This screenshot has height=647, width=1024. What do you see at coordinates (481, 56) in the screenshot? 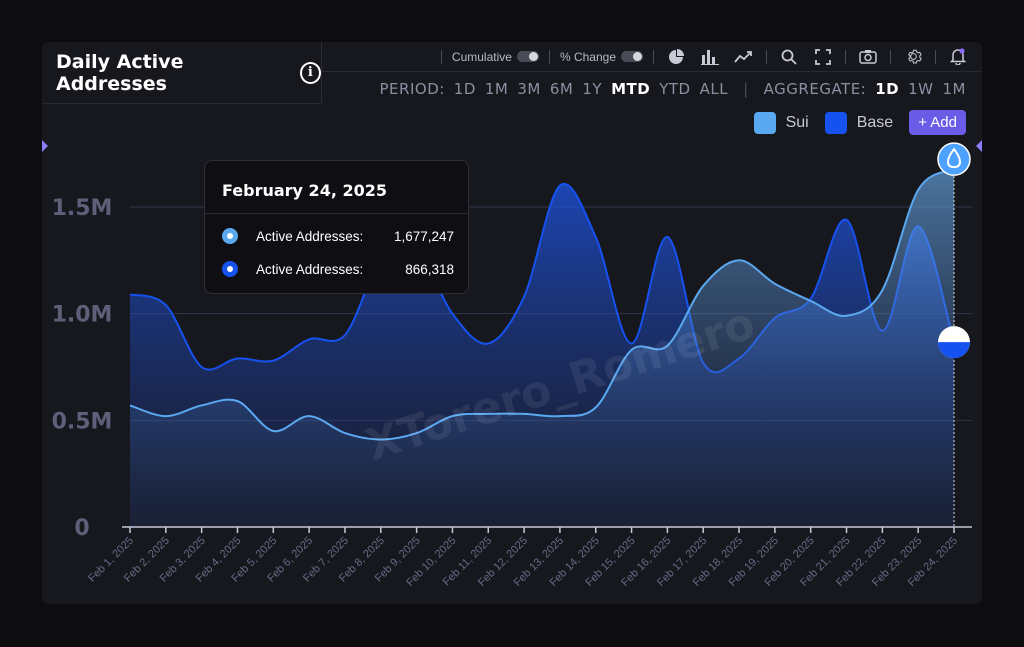
I see `cumulative-label: Cumulative` at bounding box center [481, 56].